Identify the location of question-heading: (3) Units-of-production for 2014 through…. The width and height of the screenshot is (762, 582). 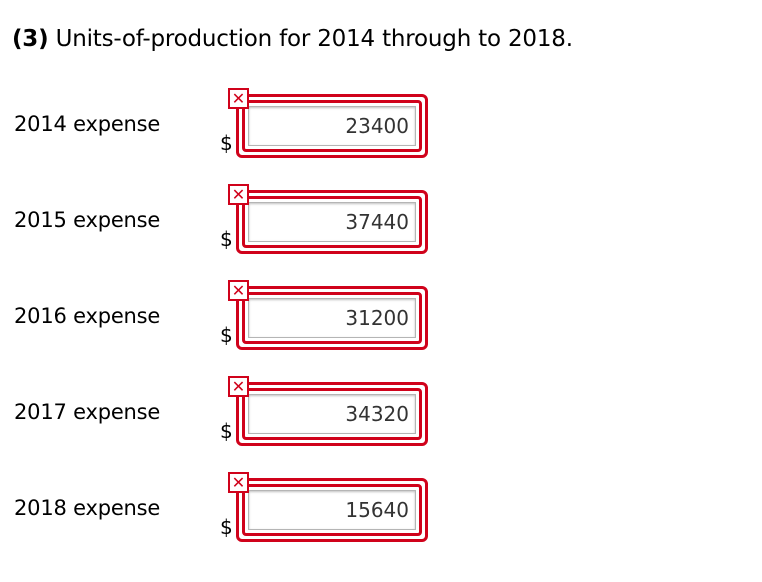
(292, 39).